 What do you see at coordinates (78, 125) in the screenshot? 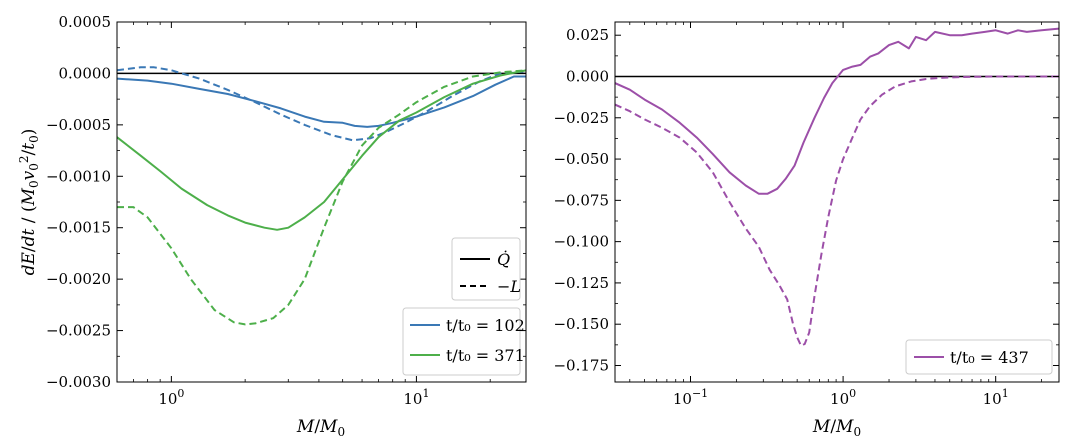
I see `left-ytick-label: −0.0005` at bounding box center [78, 125].